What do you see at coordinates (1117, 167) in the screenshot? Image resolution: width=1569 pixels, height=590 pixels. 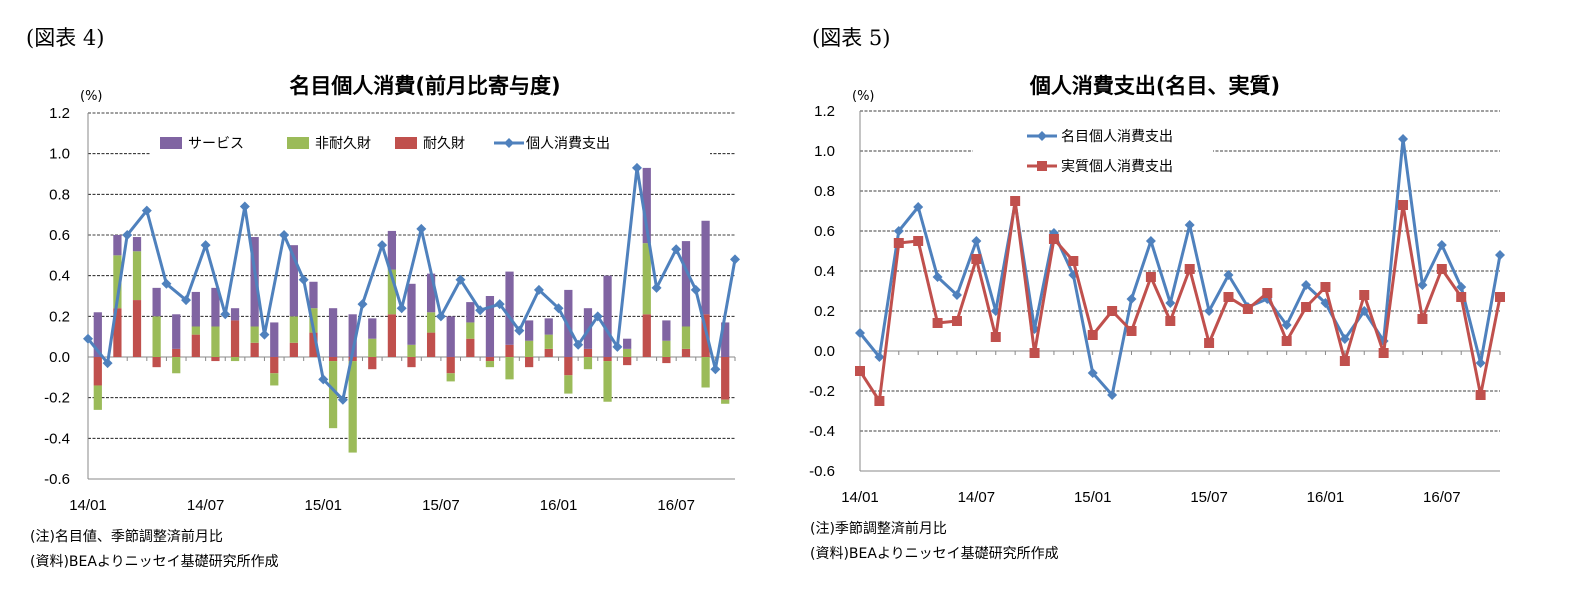 I see `legend-label: 実質個人消費支出` at bounding box center [1117, 167].